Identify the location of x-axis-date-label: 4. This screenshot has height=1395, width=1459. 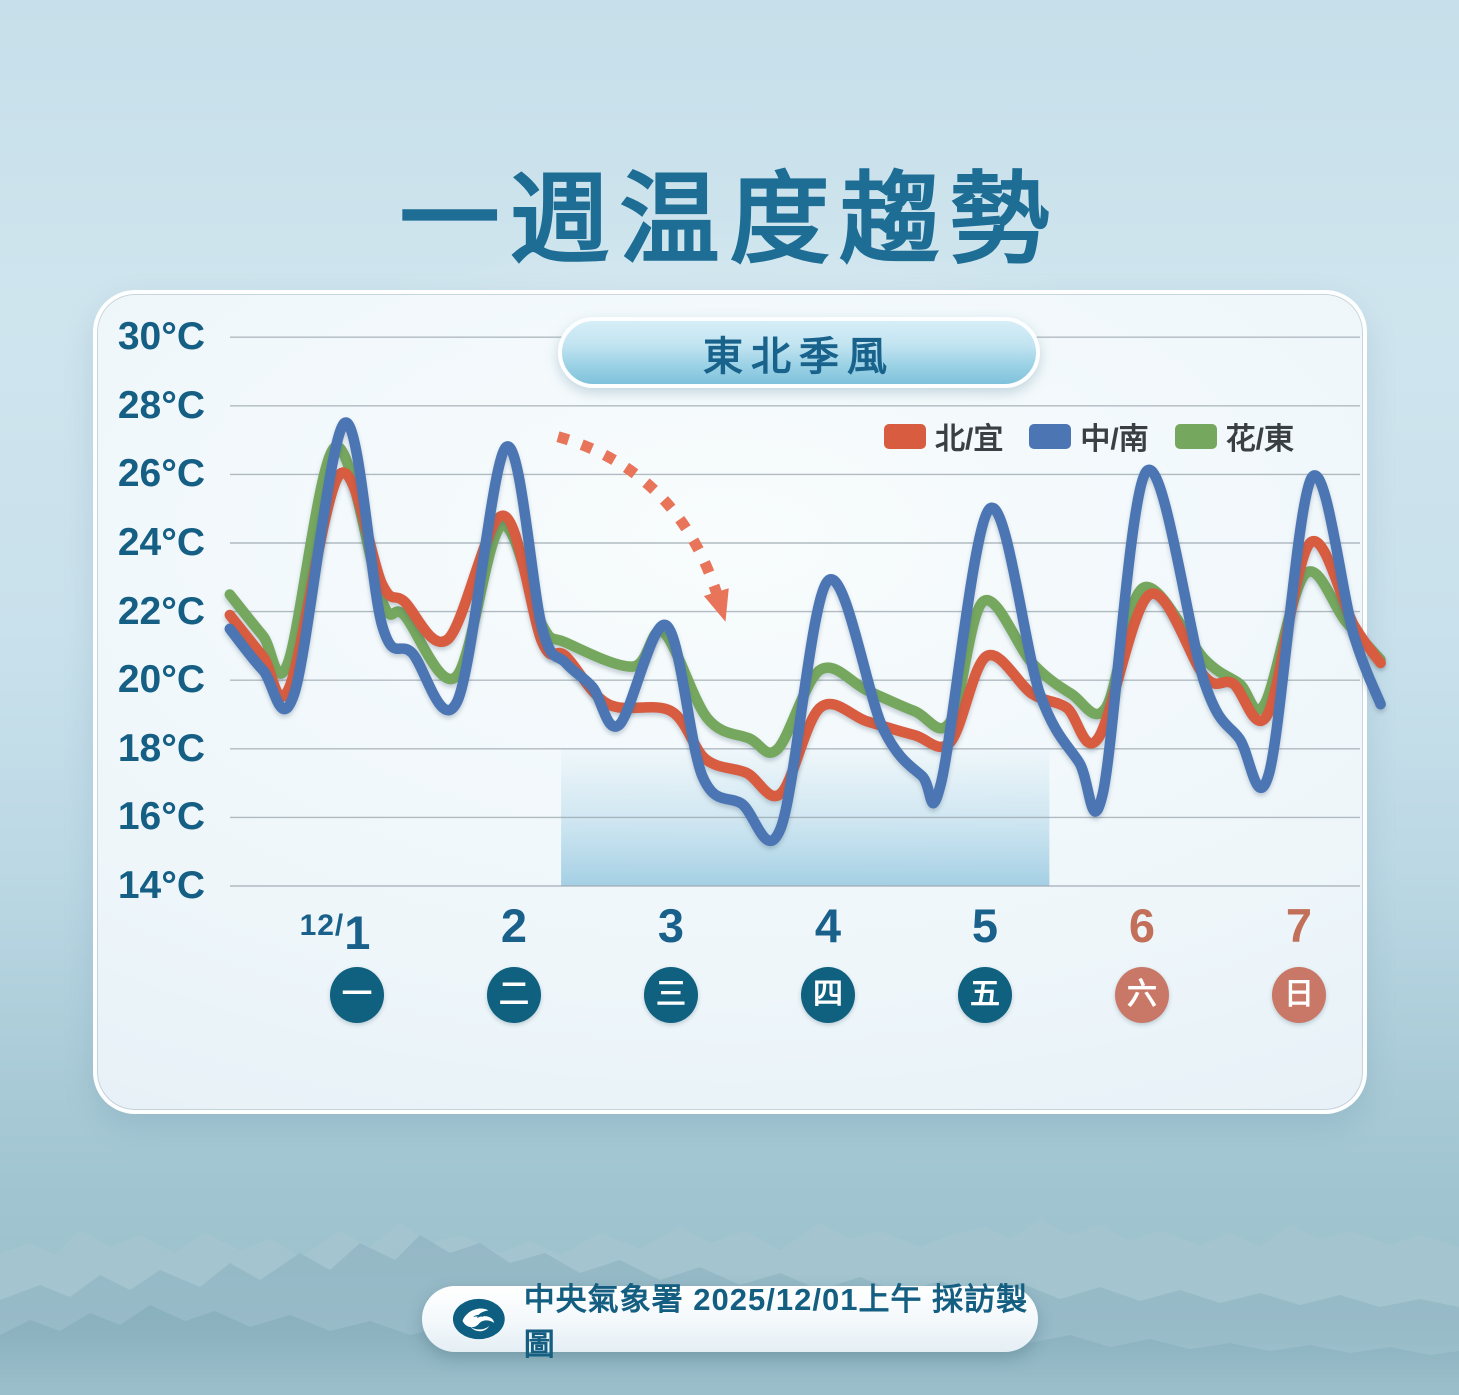
(828, 925).